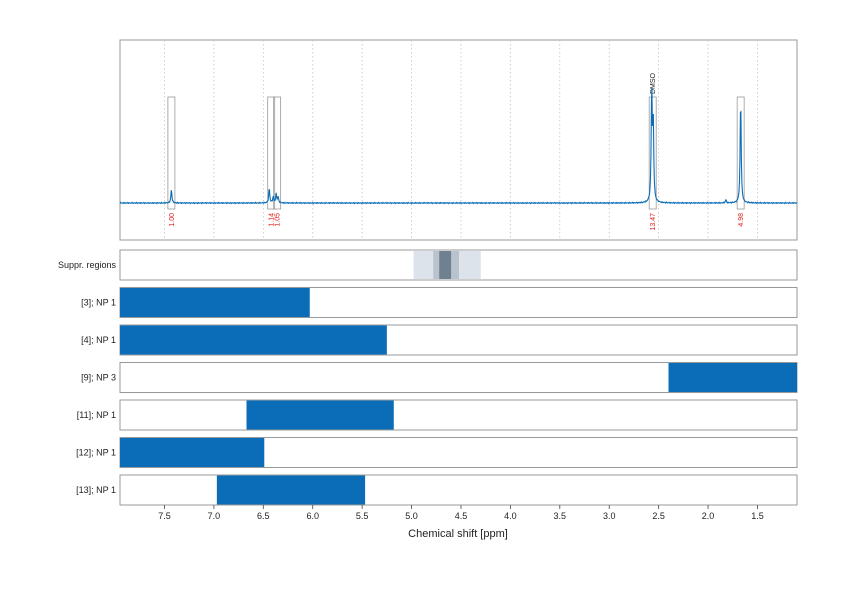 This screenshot has width=842, height=595. I want to click on x-tick-label-4: 5.5, so click(362, 516).